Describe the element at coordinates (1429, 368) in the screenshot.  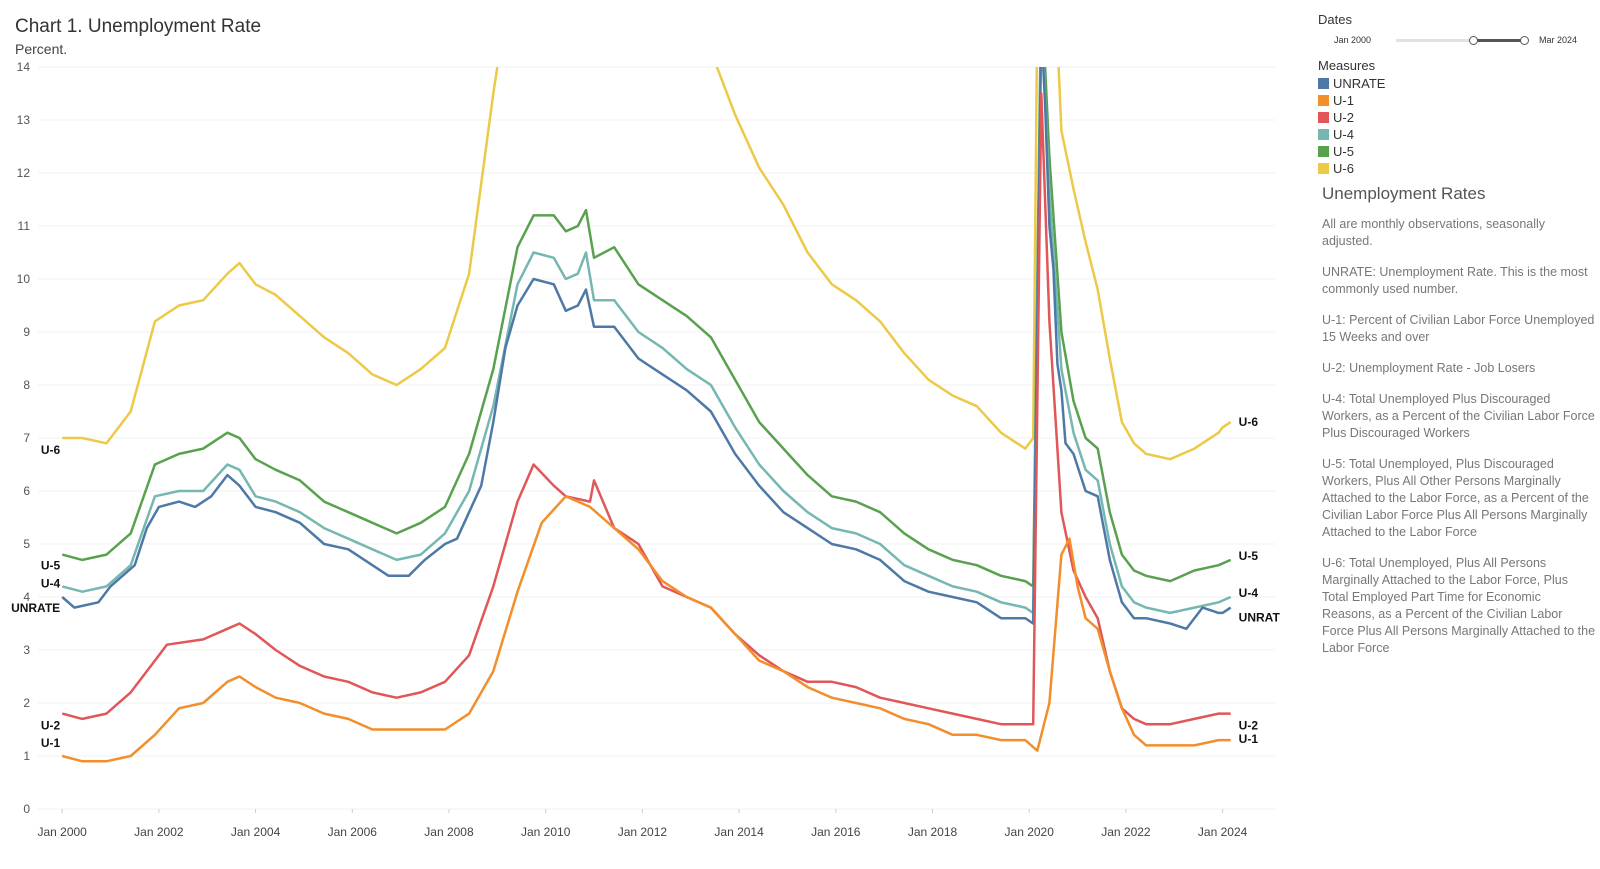
I see `note-paragraph: U-2: Unemployment Rate - Job Losers` at that location.